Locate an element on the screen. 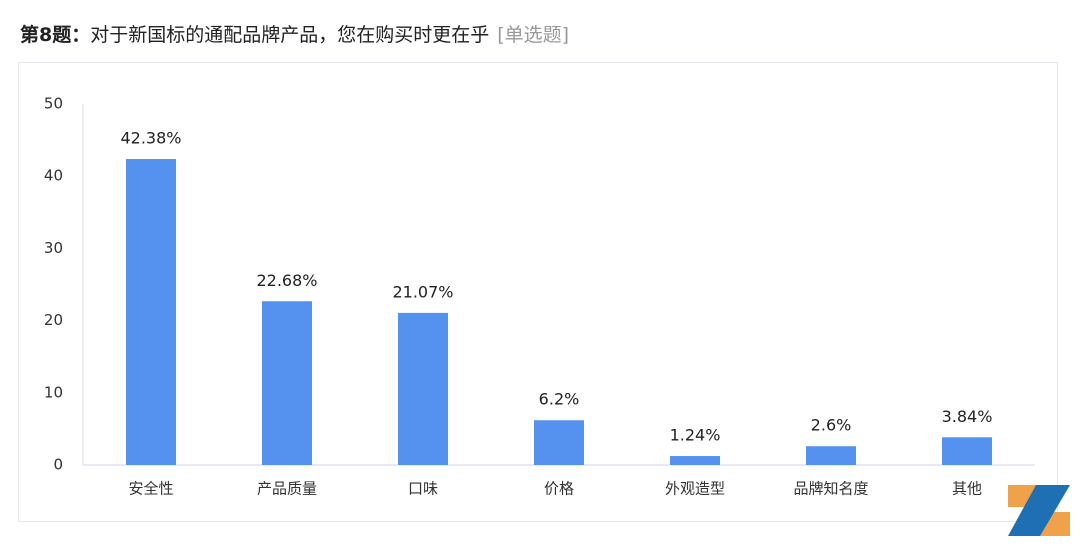  value-label: 21.07% is located at coordinates (422, 291).